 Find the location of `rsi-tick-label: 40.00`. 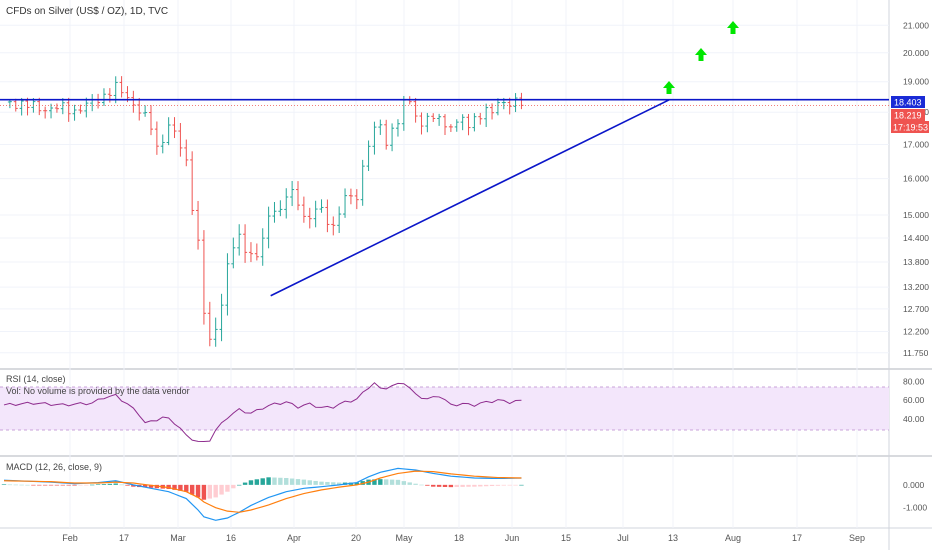

rsi-tick-label: 40.00 is located at coordinates (914, 419).